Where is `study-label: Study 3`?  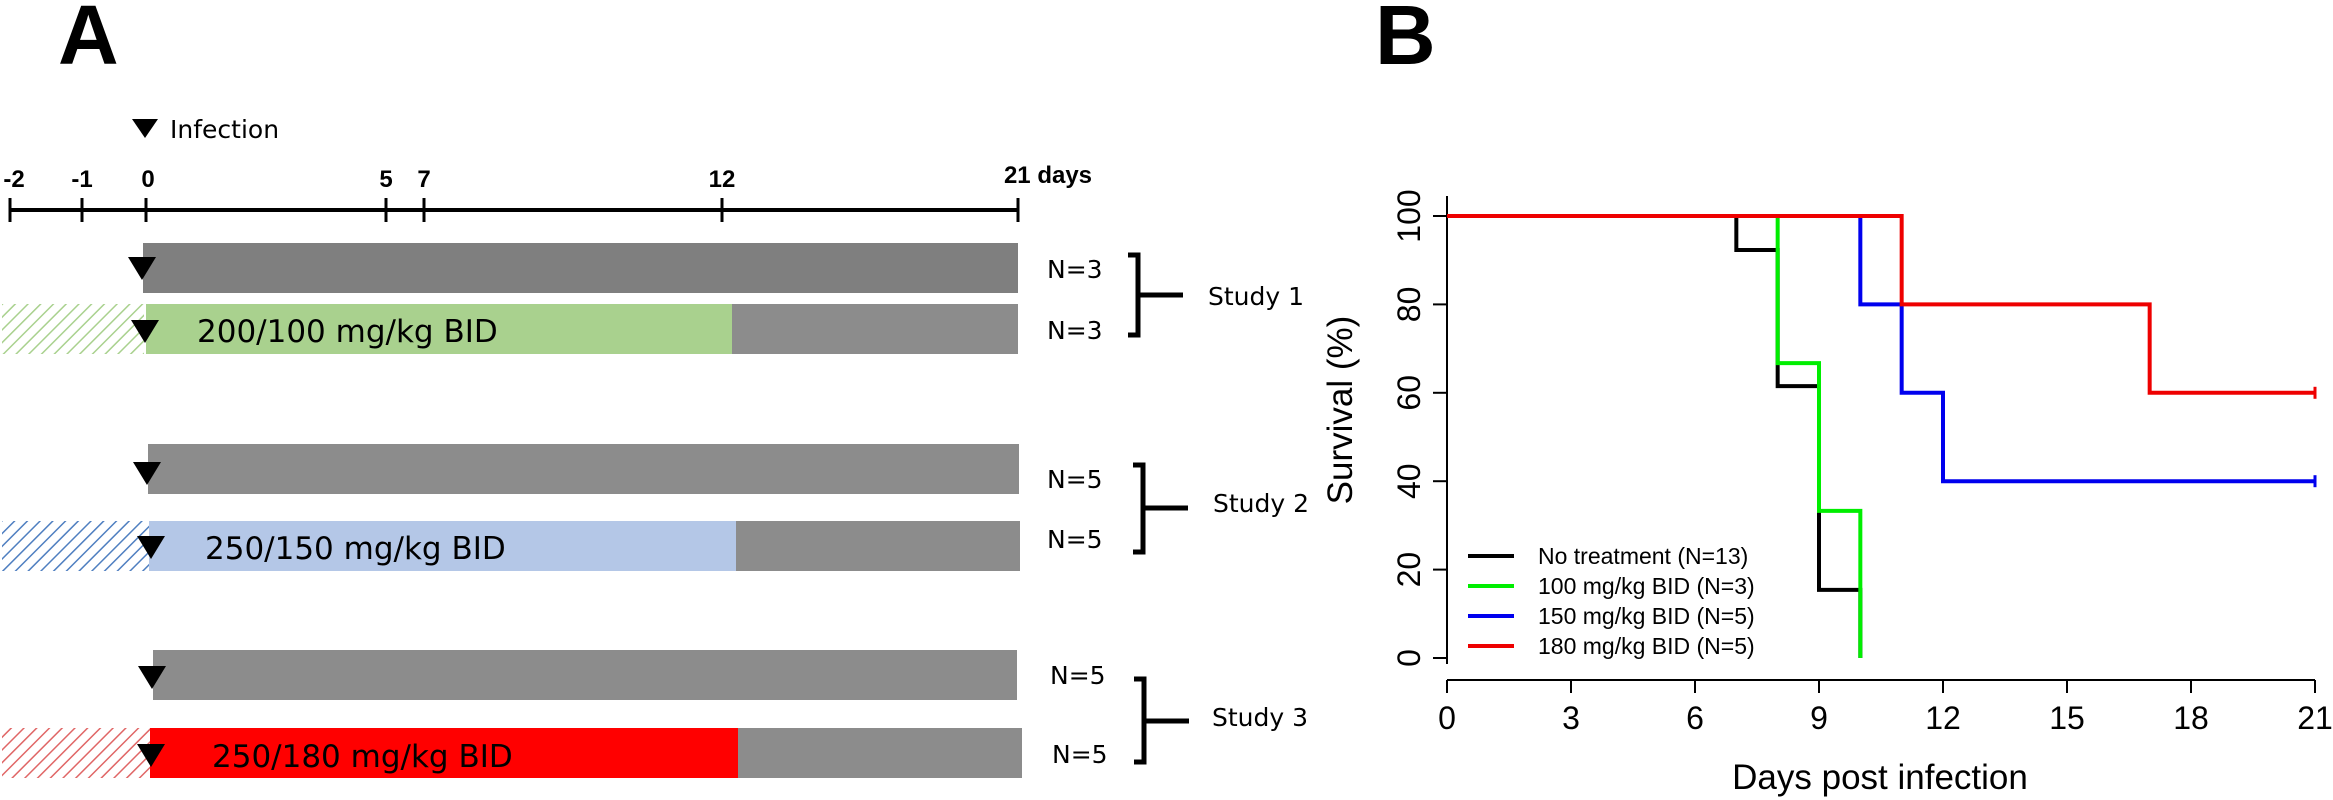 study-label: Study 3 is located at coordinates (1260, 717).